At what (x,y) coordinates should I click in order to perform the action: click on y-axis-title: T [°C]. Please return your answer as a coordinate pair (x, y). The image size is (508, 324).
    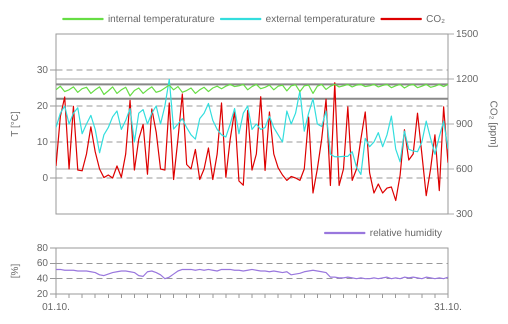
    Looking at the image, I should click on (15, 124).